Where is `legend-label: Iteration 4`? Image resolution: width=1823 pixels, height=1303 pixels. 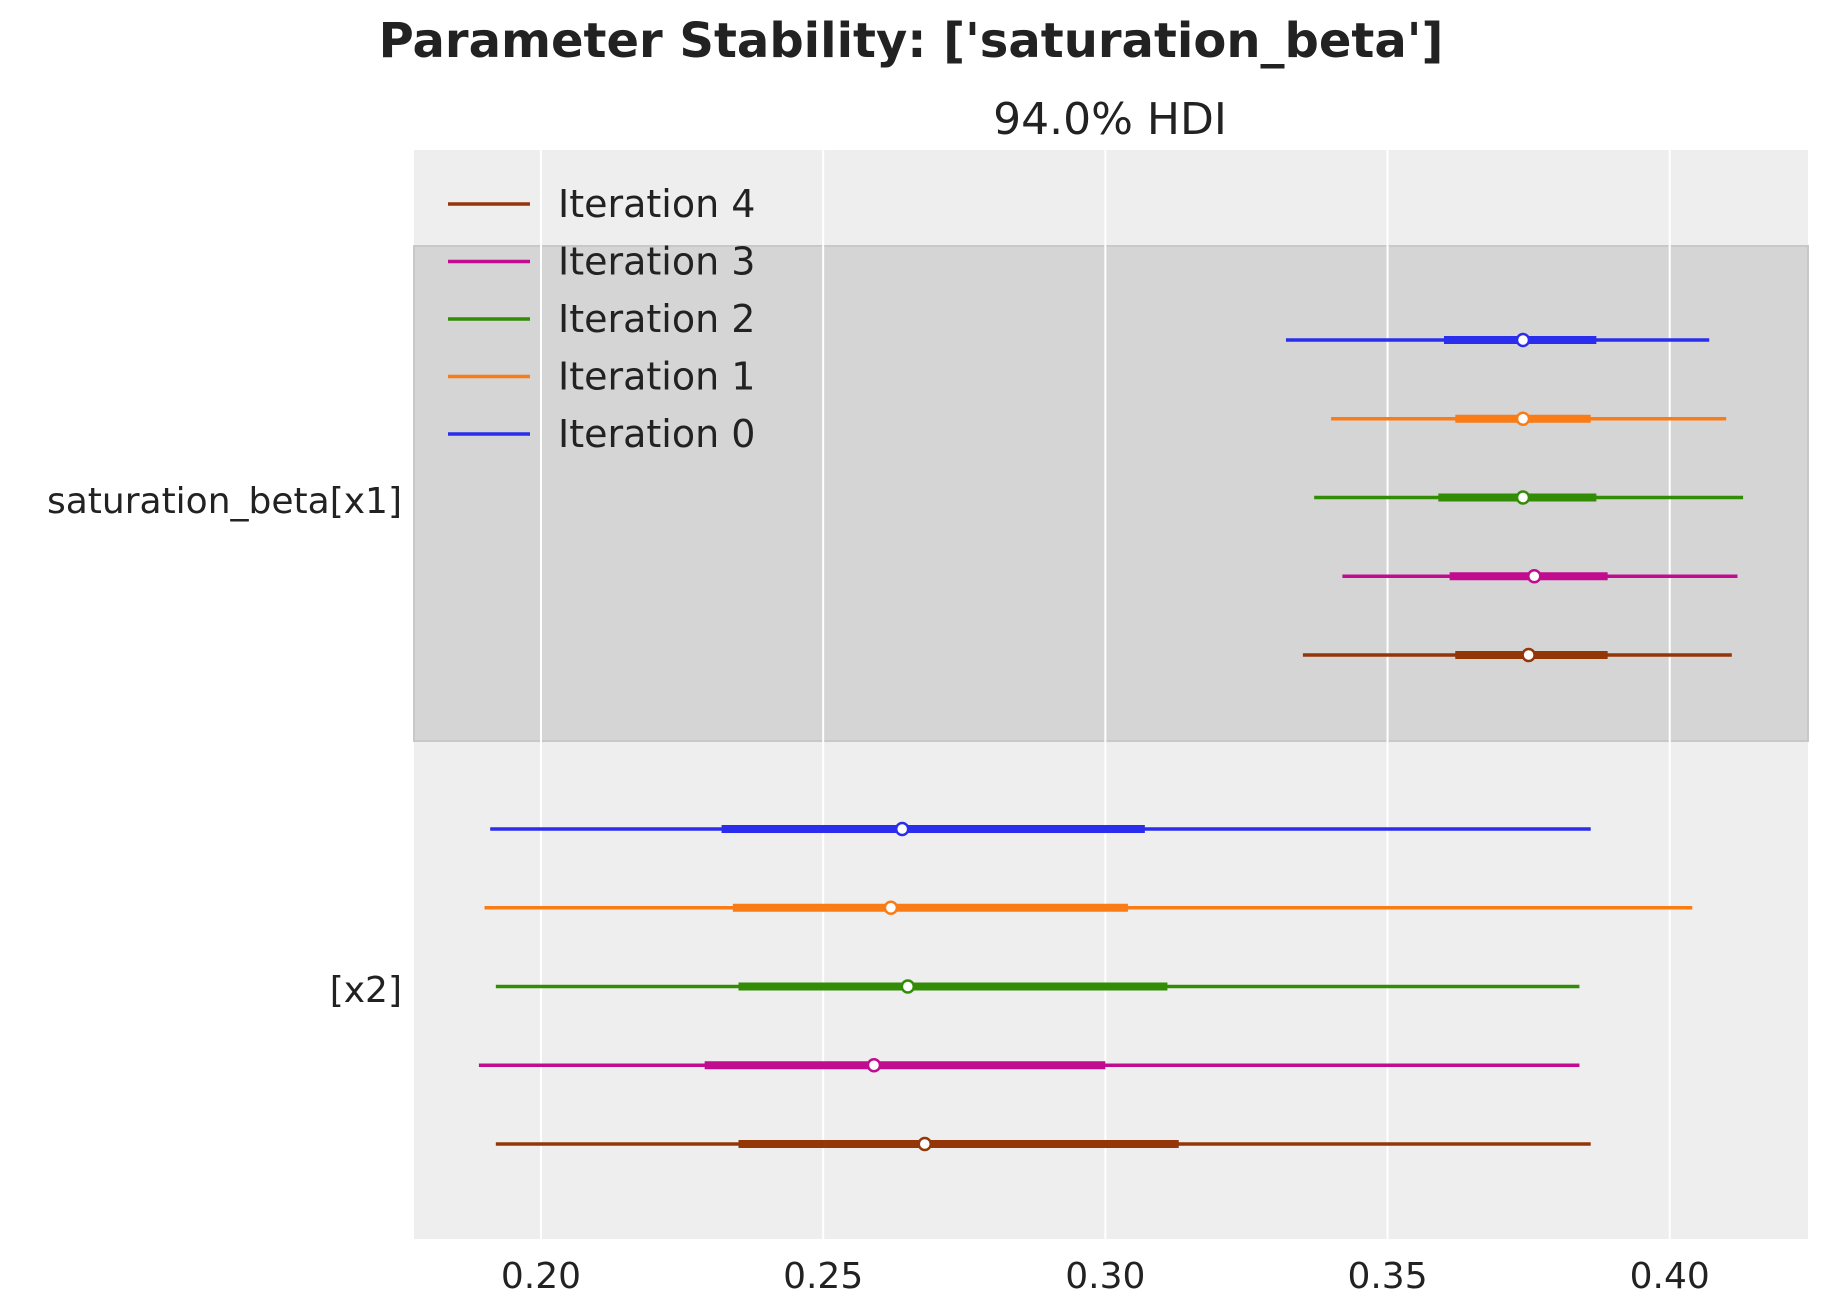
legend-label: Iteration 4 is located at coordinates (656, 204).